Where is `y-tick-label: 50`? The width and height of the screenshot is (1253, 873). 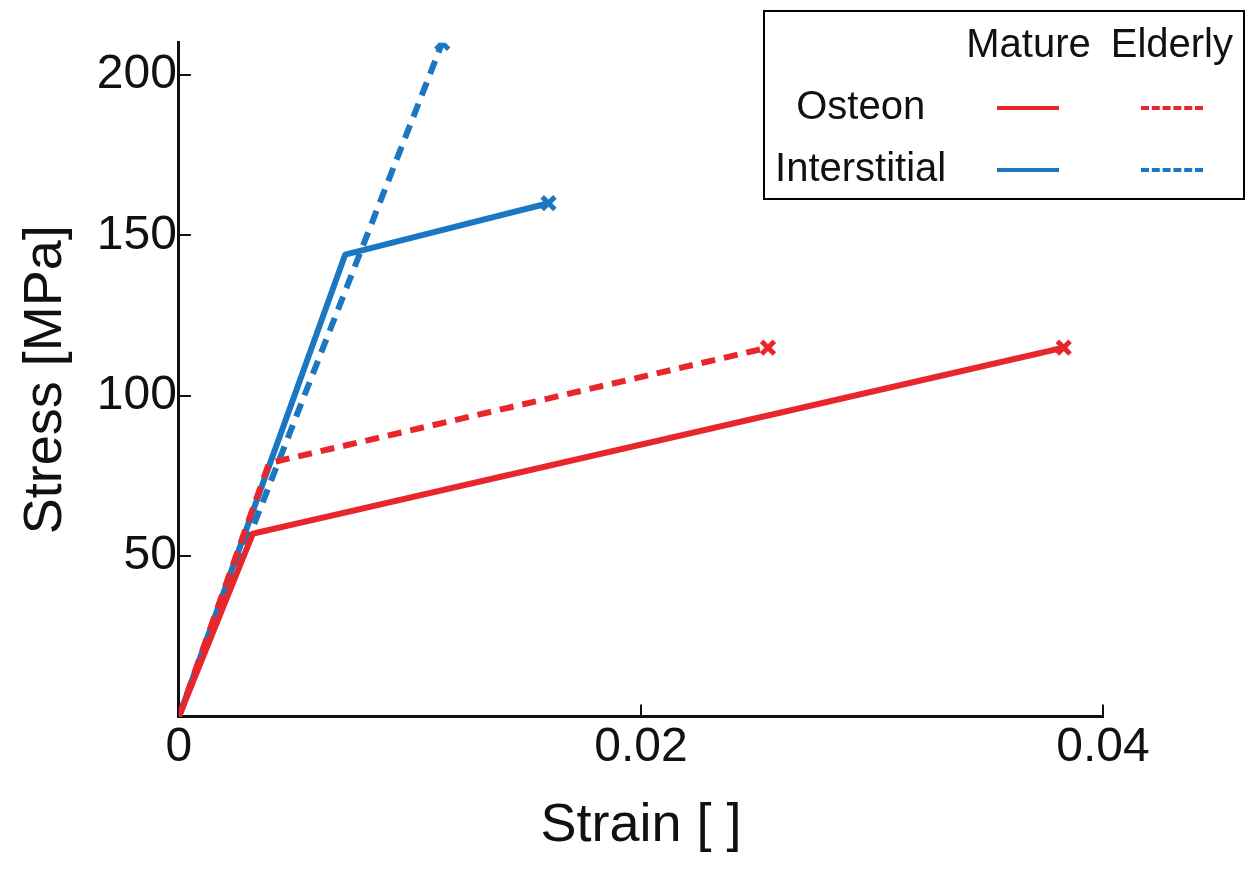 y-tick-label: 50 is located at coordinates (150, 553).